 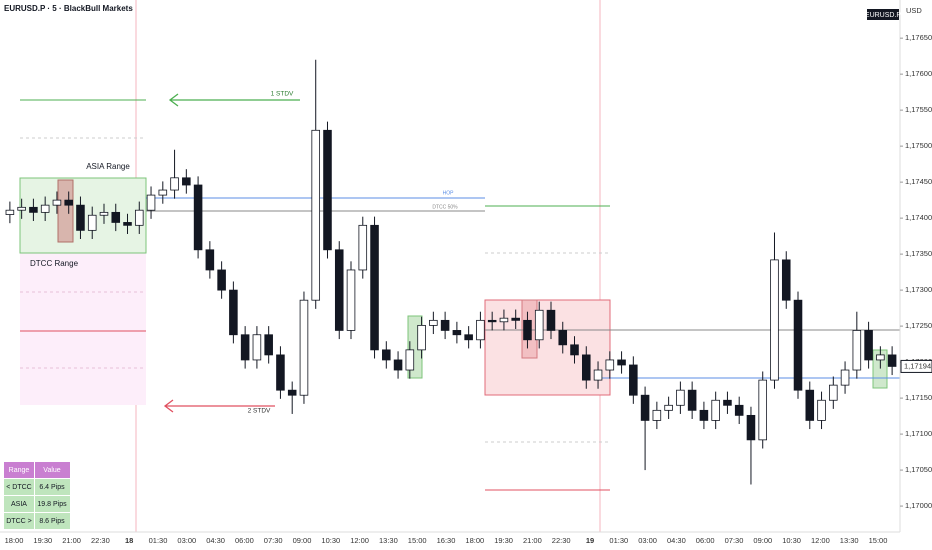 I want to click on x-tick-label: 16:30, so click(x=446, y=540).